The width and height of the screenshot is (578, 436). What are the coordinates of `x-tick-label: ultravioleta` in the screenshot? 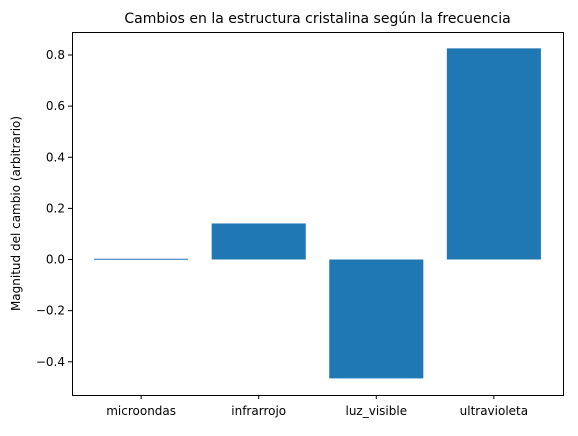 It's located at (494, 411).